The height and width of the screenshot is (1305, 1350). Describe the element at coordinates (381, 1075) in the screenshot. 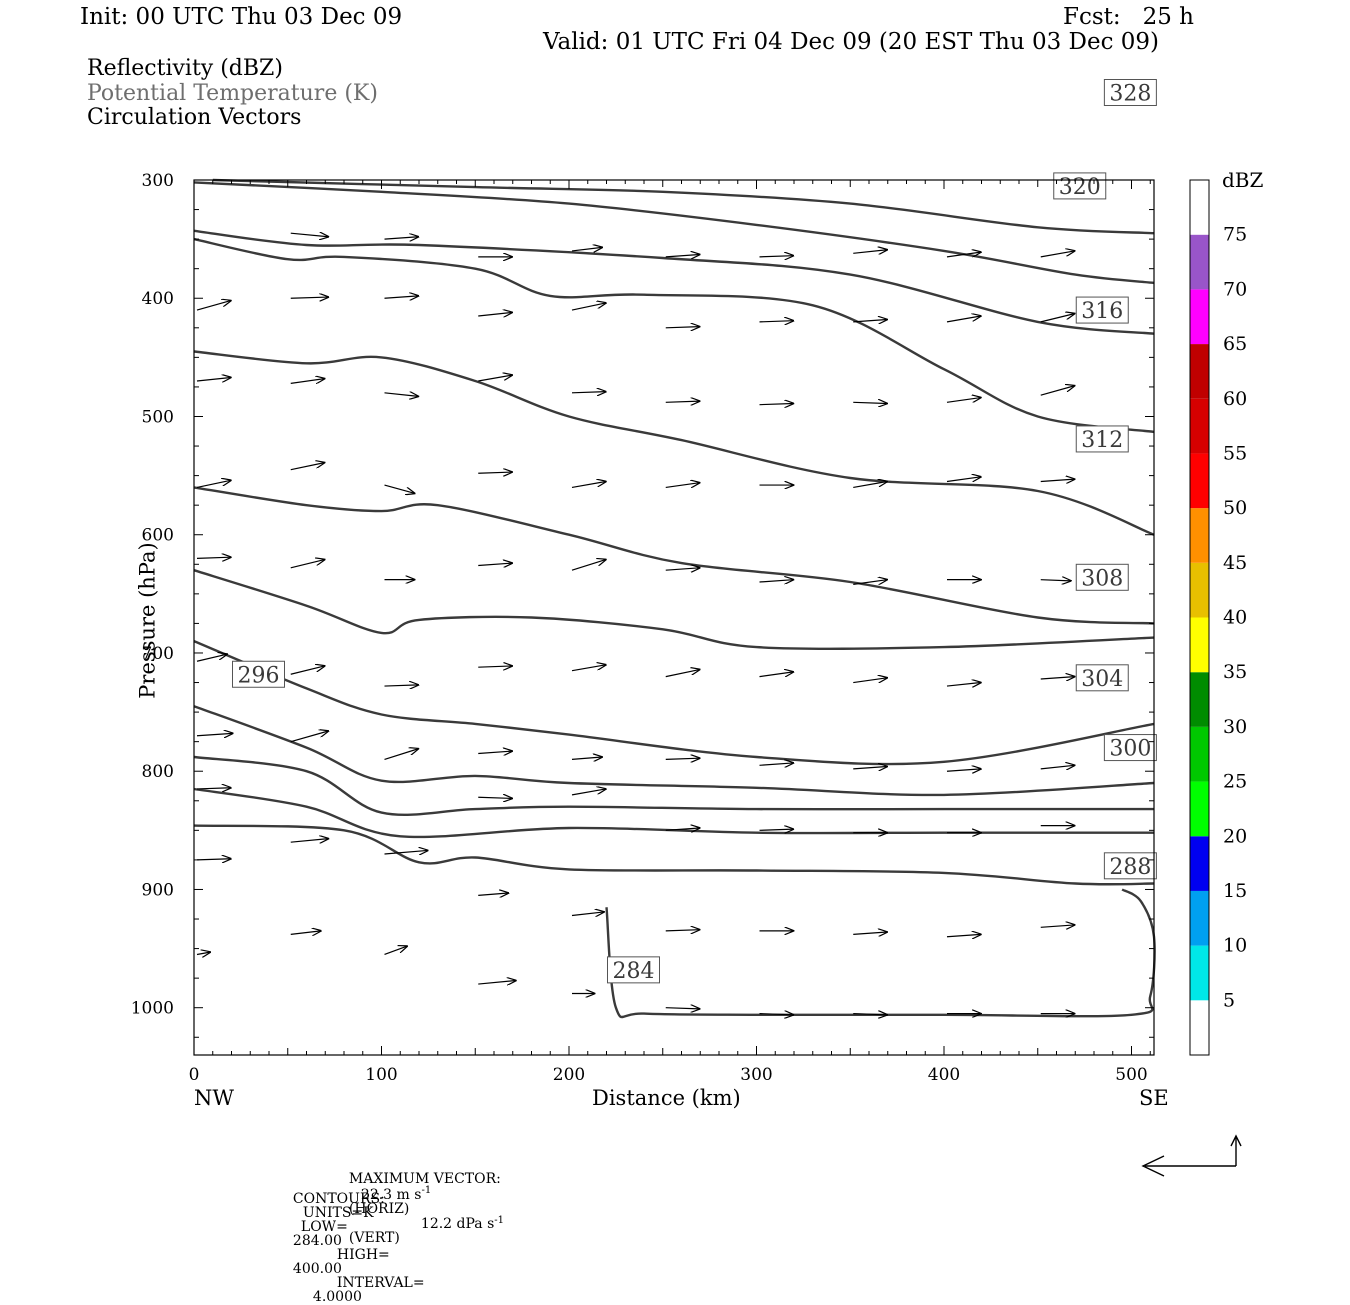

I see `x-tick-label: 100` at that location.